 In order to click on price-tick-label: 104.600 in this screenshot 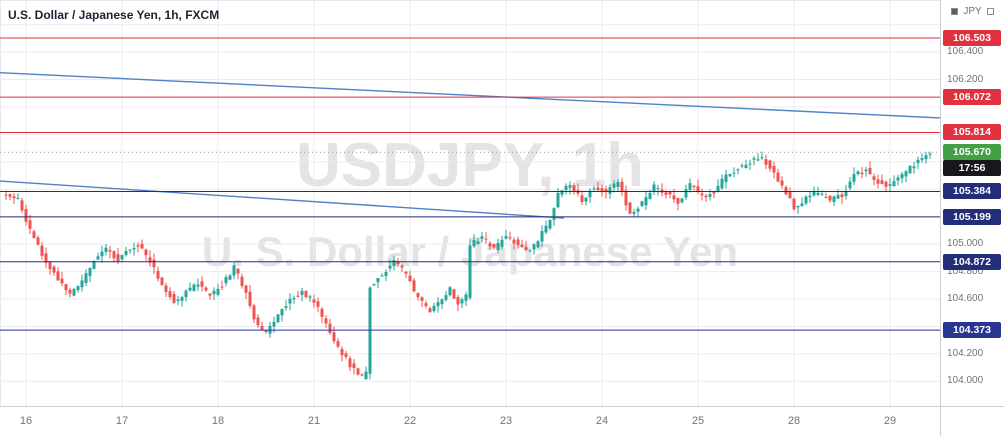, I will do `click(965, 298)`.